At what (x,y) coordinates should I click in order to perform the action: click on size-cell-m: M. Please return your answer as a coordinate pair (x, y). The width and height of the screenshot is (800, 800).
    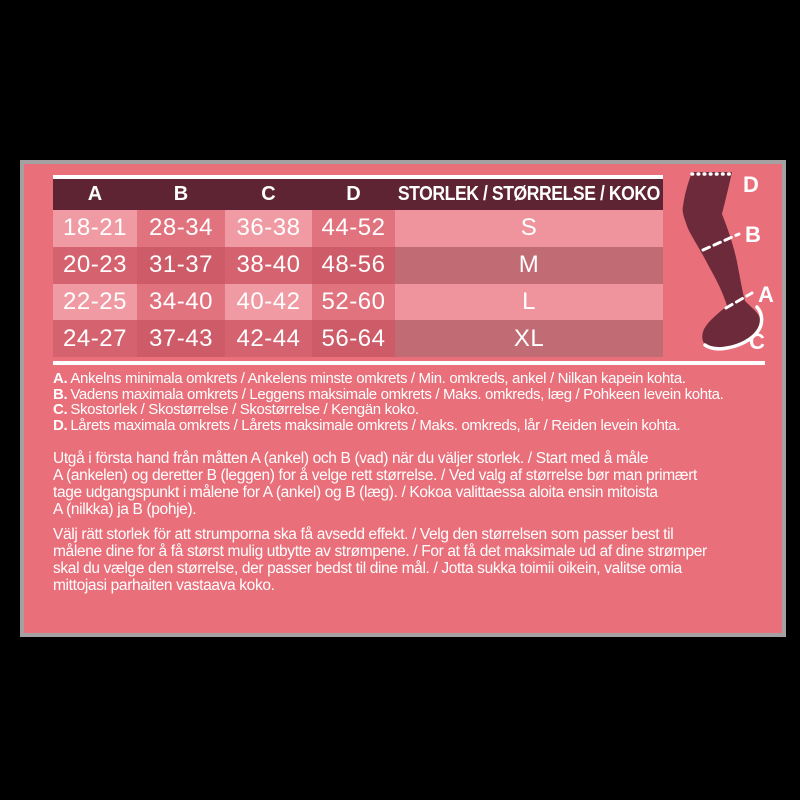
    Looking at the image, I should click on (529, 265).